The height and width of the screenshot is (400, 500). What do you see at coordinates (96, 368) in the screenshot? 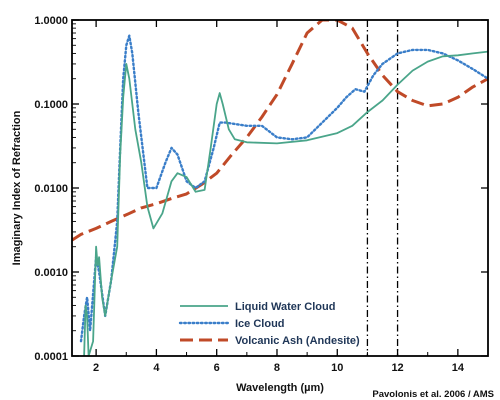
I see `x-tick-label: 2` at bounding box center [96, 368].